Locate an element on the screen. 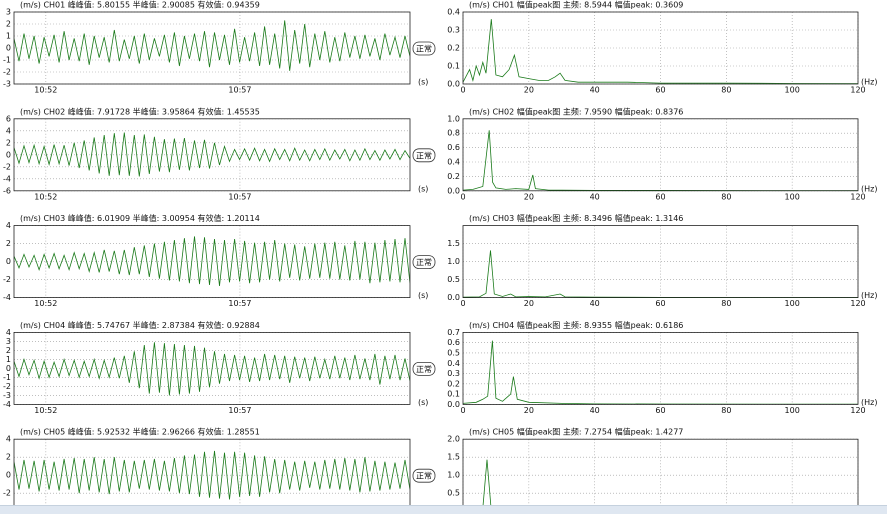 The height and width of the screenshot is (514, 887). y-tick-label: -1 is located at coordinates (7, 377).